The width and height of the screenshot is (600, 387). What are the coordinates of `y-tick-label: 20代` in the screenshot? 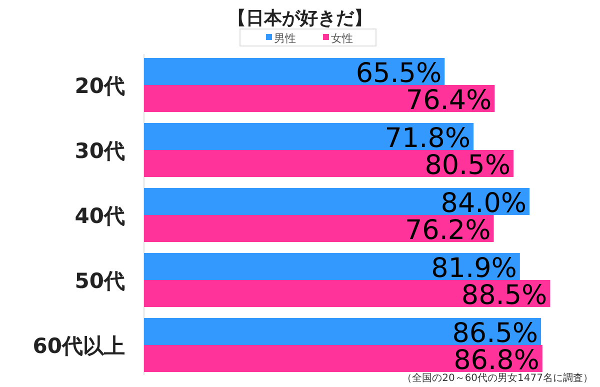 It's located at (99, 86).